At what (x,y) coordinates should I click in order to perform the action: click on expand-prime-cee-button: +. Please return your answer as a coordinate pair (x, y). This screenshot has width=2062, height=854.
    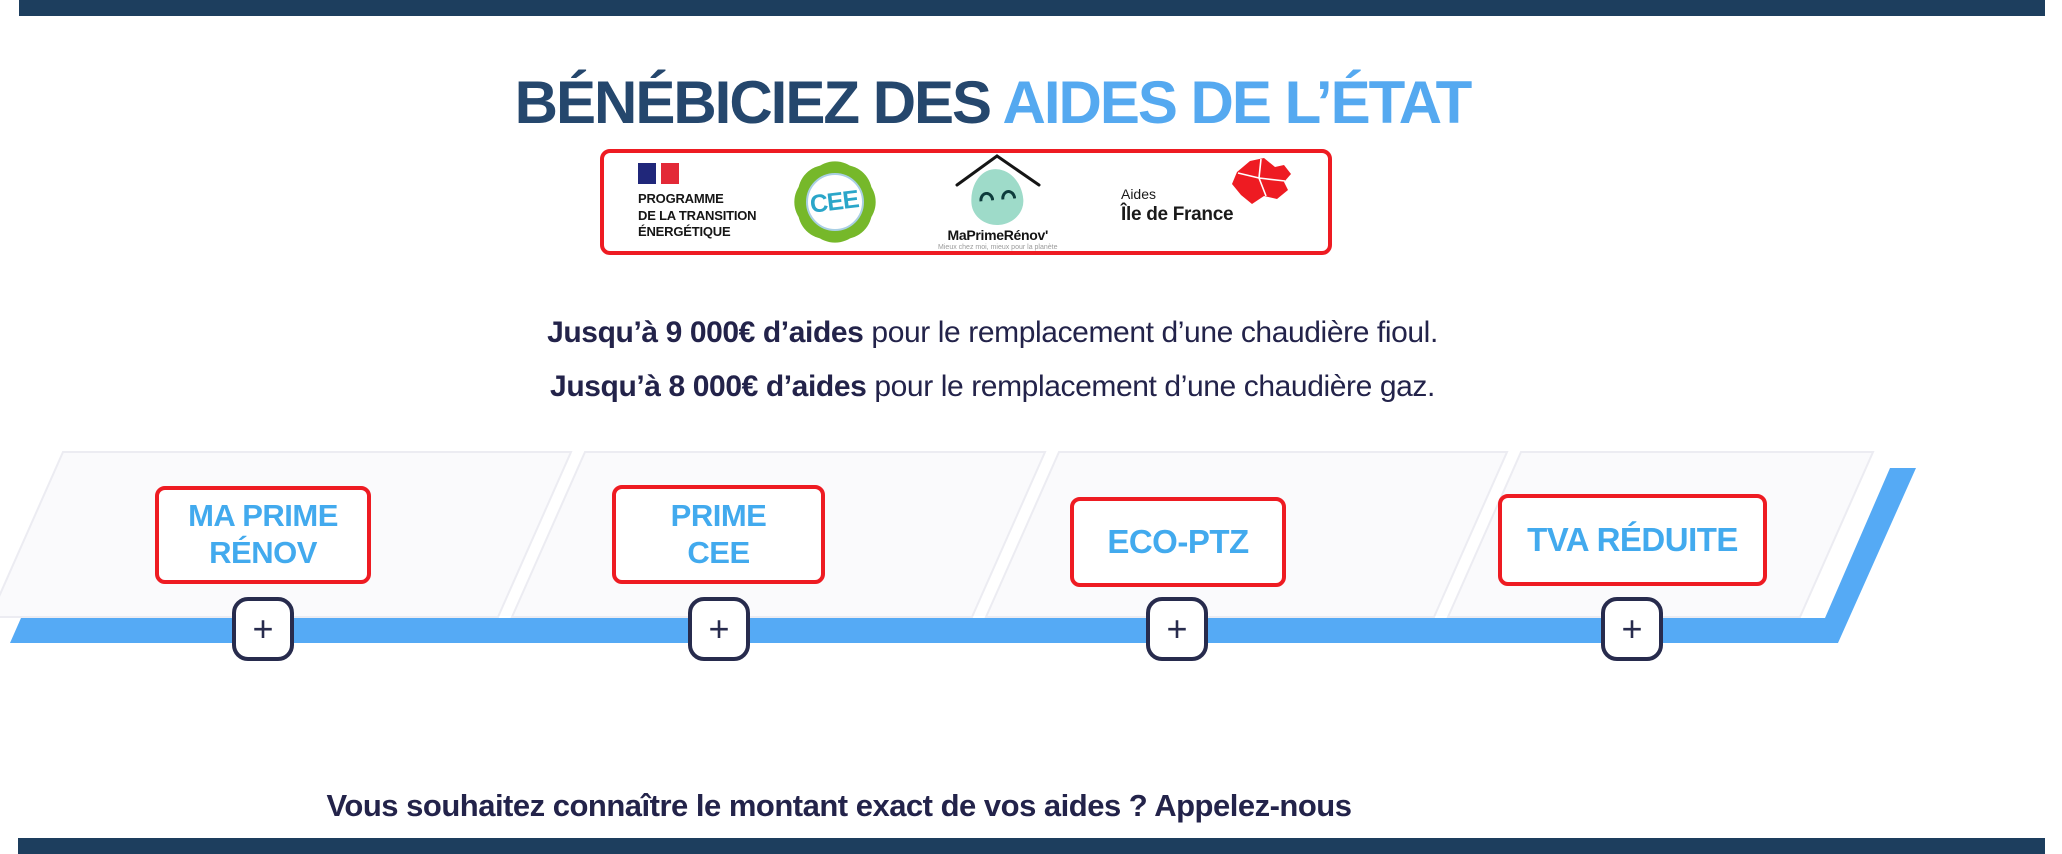
    Looking at the image, I should click on (719, 629).